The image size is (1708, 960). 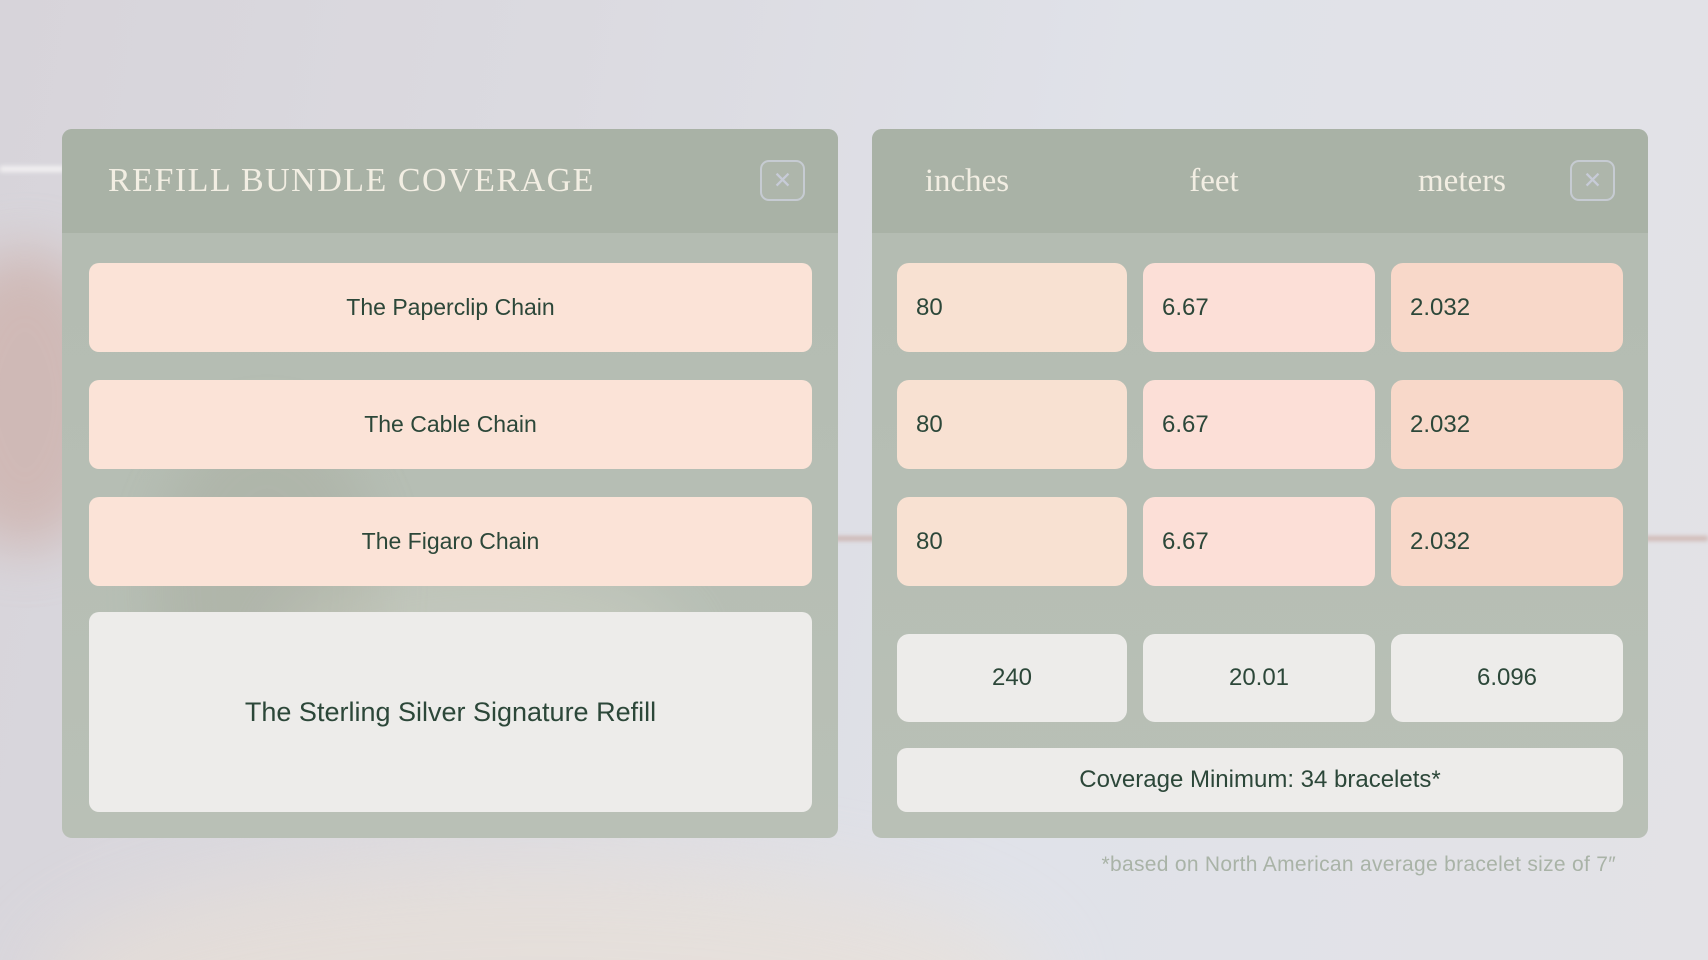 I want to click on background-highlight-line, so click(x=32, y=169).